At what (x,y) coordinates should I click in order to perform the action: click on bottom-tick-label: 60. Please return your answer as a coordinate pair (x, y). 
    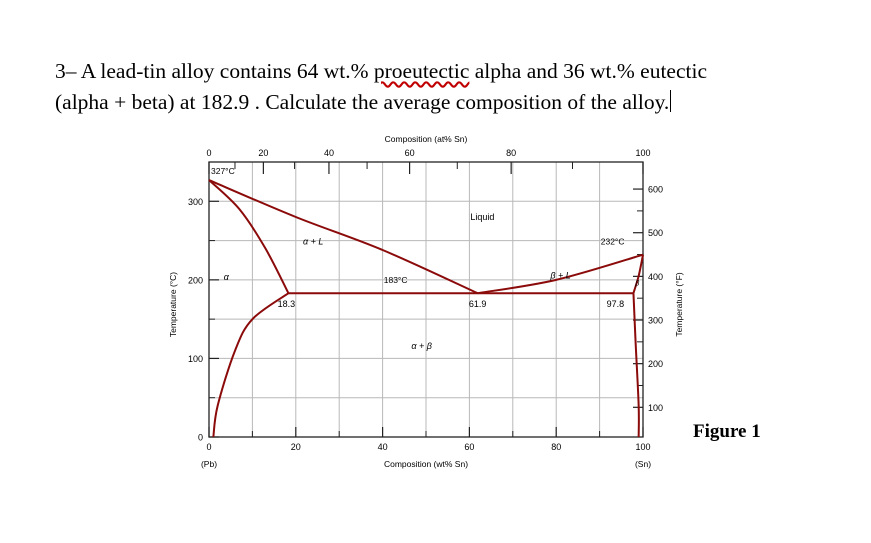
    Looking at the image, I should click on (469, 447).